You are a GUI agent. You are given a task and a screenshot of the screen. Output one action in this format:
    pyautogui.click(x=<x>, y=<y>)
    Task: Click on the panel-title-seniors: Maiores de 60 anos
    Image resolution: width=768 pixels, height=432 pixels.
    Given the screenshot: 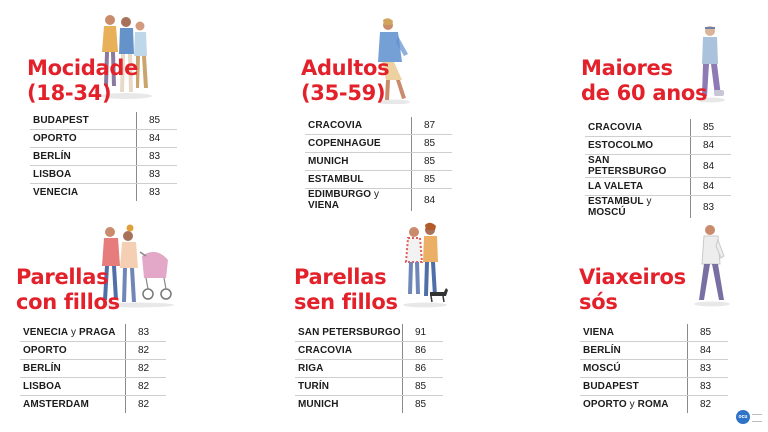 What is the action you would take?
    pyautogui.click(x=644, y=81)
    